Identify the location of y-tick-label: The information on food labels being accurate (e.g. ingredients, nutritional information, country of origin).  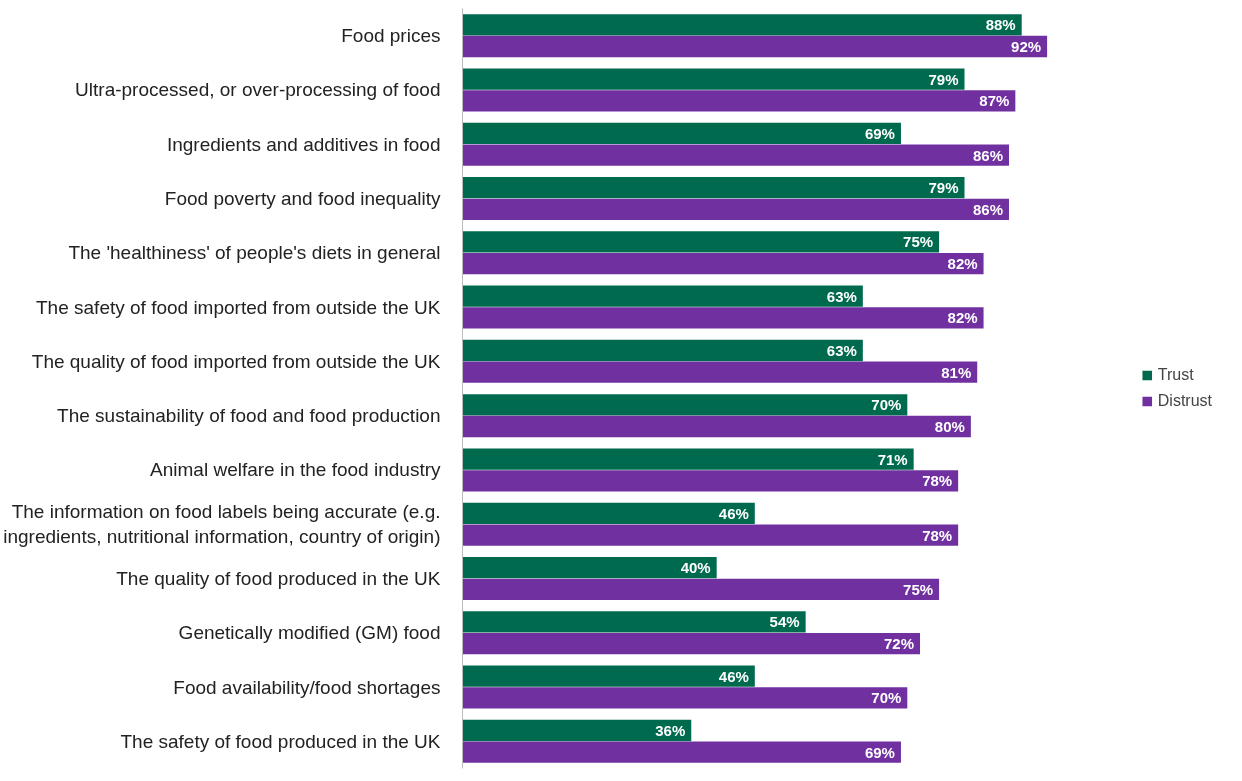
(222, 524).